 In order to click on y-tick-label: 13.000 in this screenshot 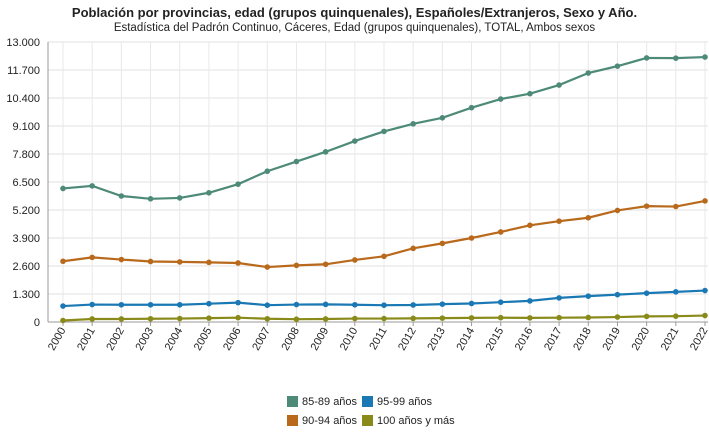, I will do `click(23, 43)`.